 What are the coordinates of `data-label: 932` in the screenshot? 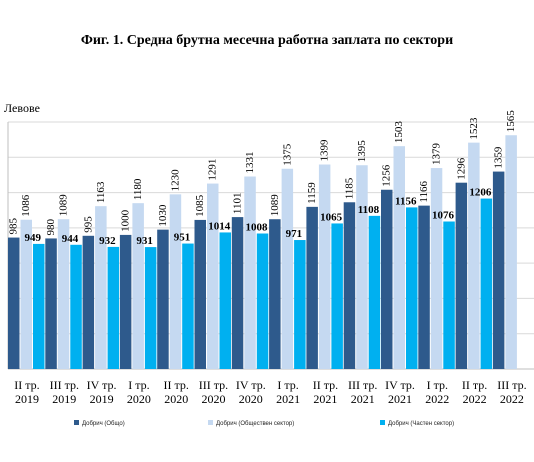 It's located at (107, 241).